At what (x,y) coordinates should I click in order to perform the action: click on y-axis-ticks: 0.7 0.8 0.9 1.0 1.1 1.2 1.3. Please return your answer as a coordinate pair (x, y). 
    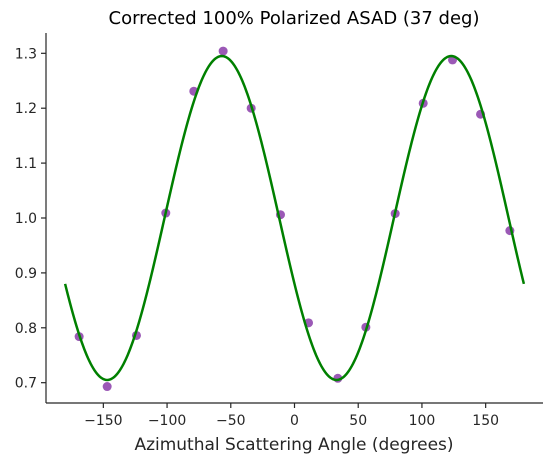
    Looking at the image, I should click on (30, 219).